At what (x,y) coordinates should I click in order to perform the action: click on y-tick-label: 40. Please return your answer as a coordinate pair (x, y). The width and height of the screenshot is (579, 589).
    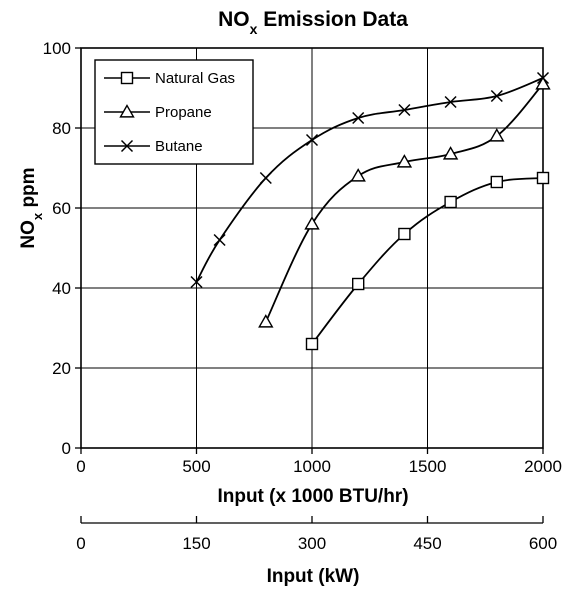
    Looking at the image, I should click on (61, 288).